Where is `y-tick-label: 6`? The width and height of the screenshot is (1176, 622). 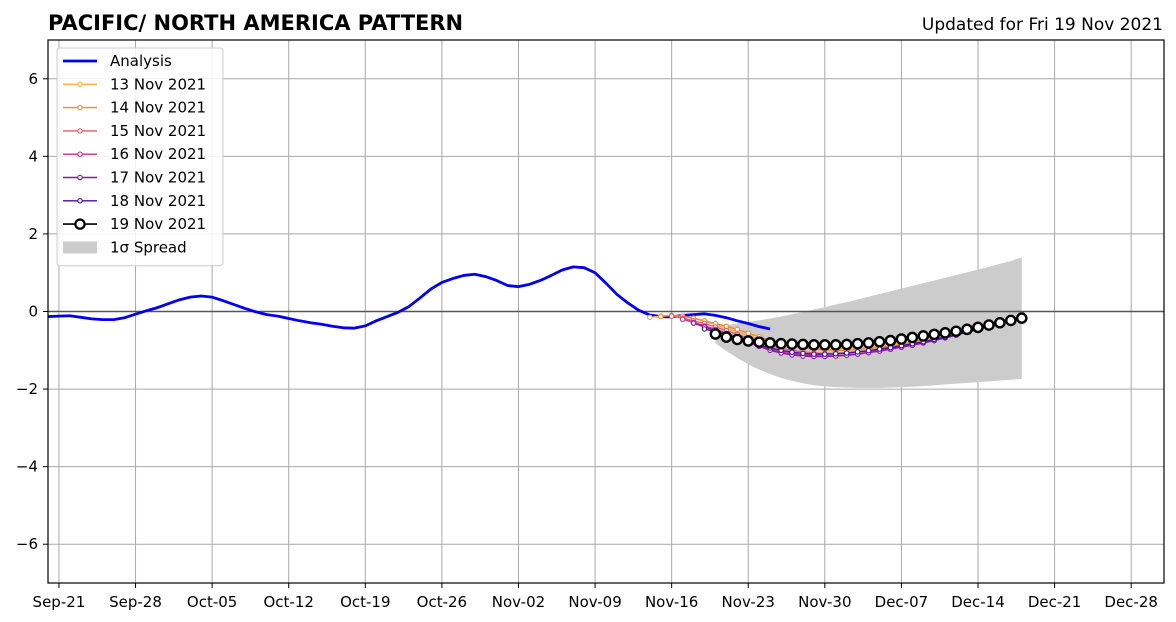 y-tick-label: 6 is located at coordinates (33, 79).